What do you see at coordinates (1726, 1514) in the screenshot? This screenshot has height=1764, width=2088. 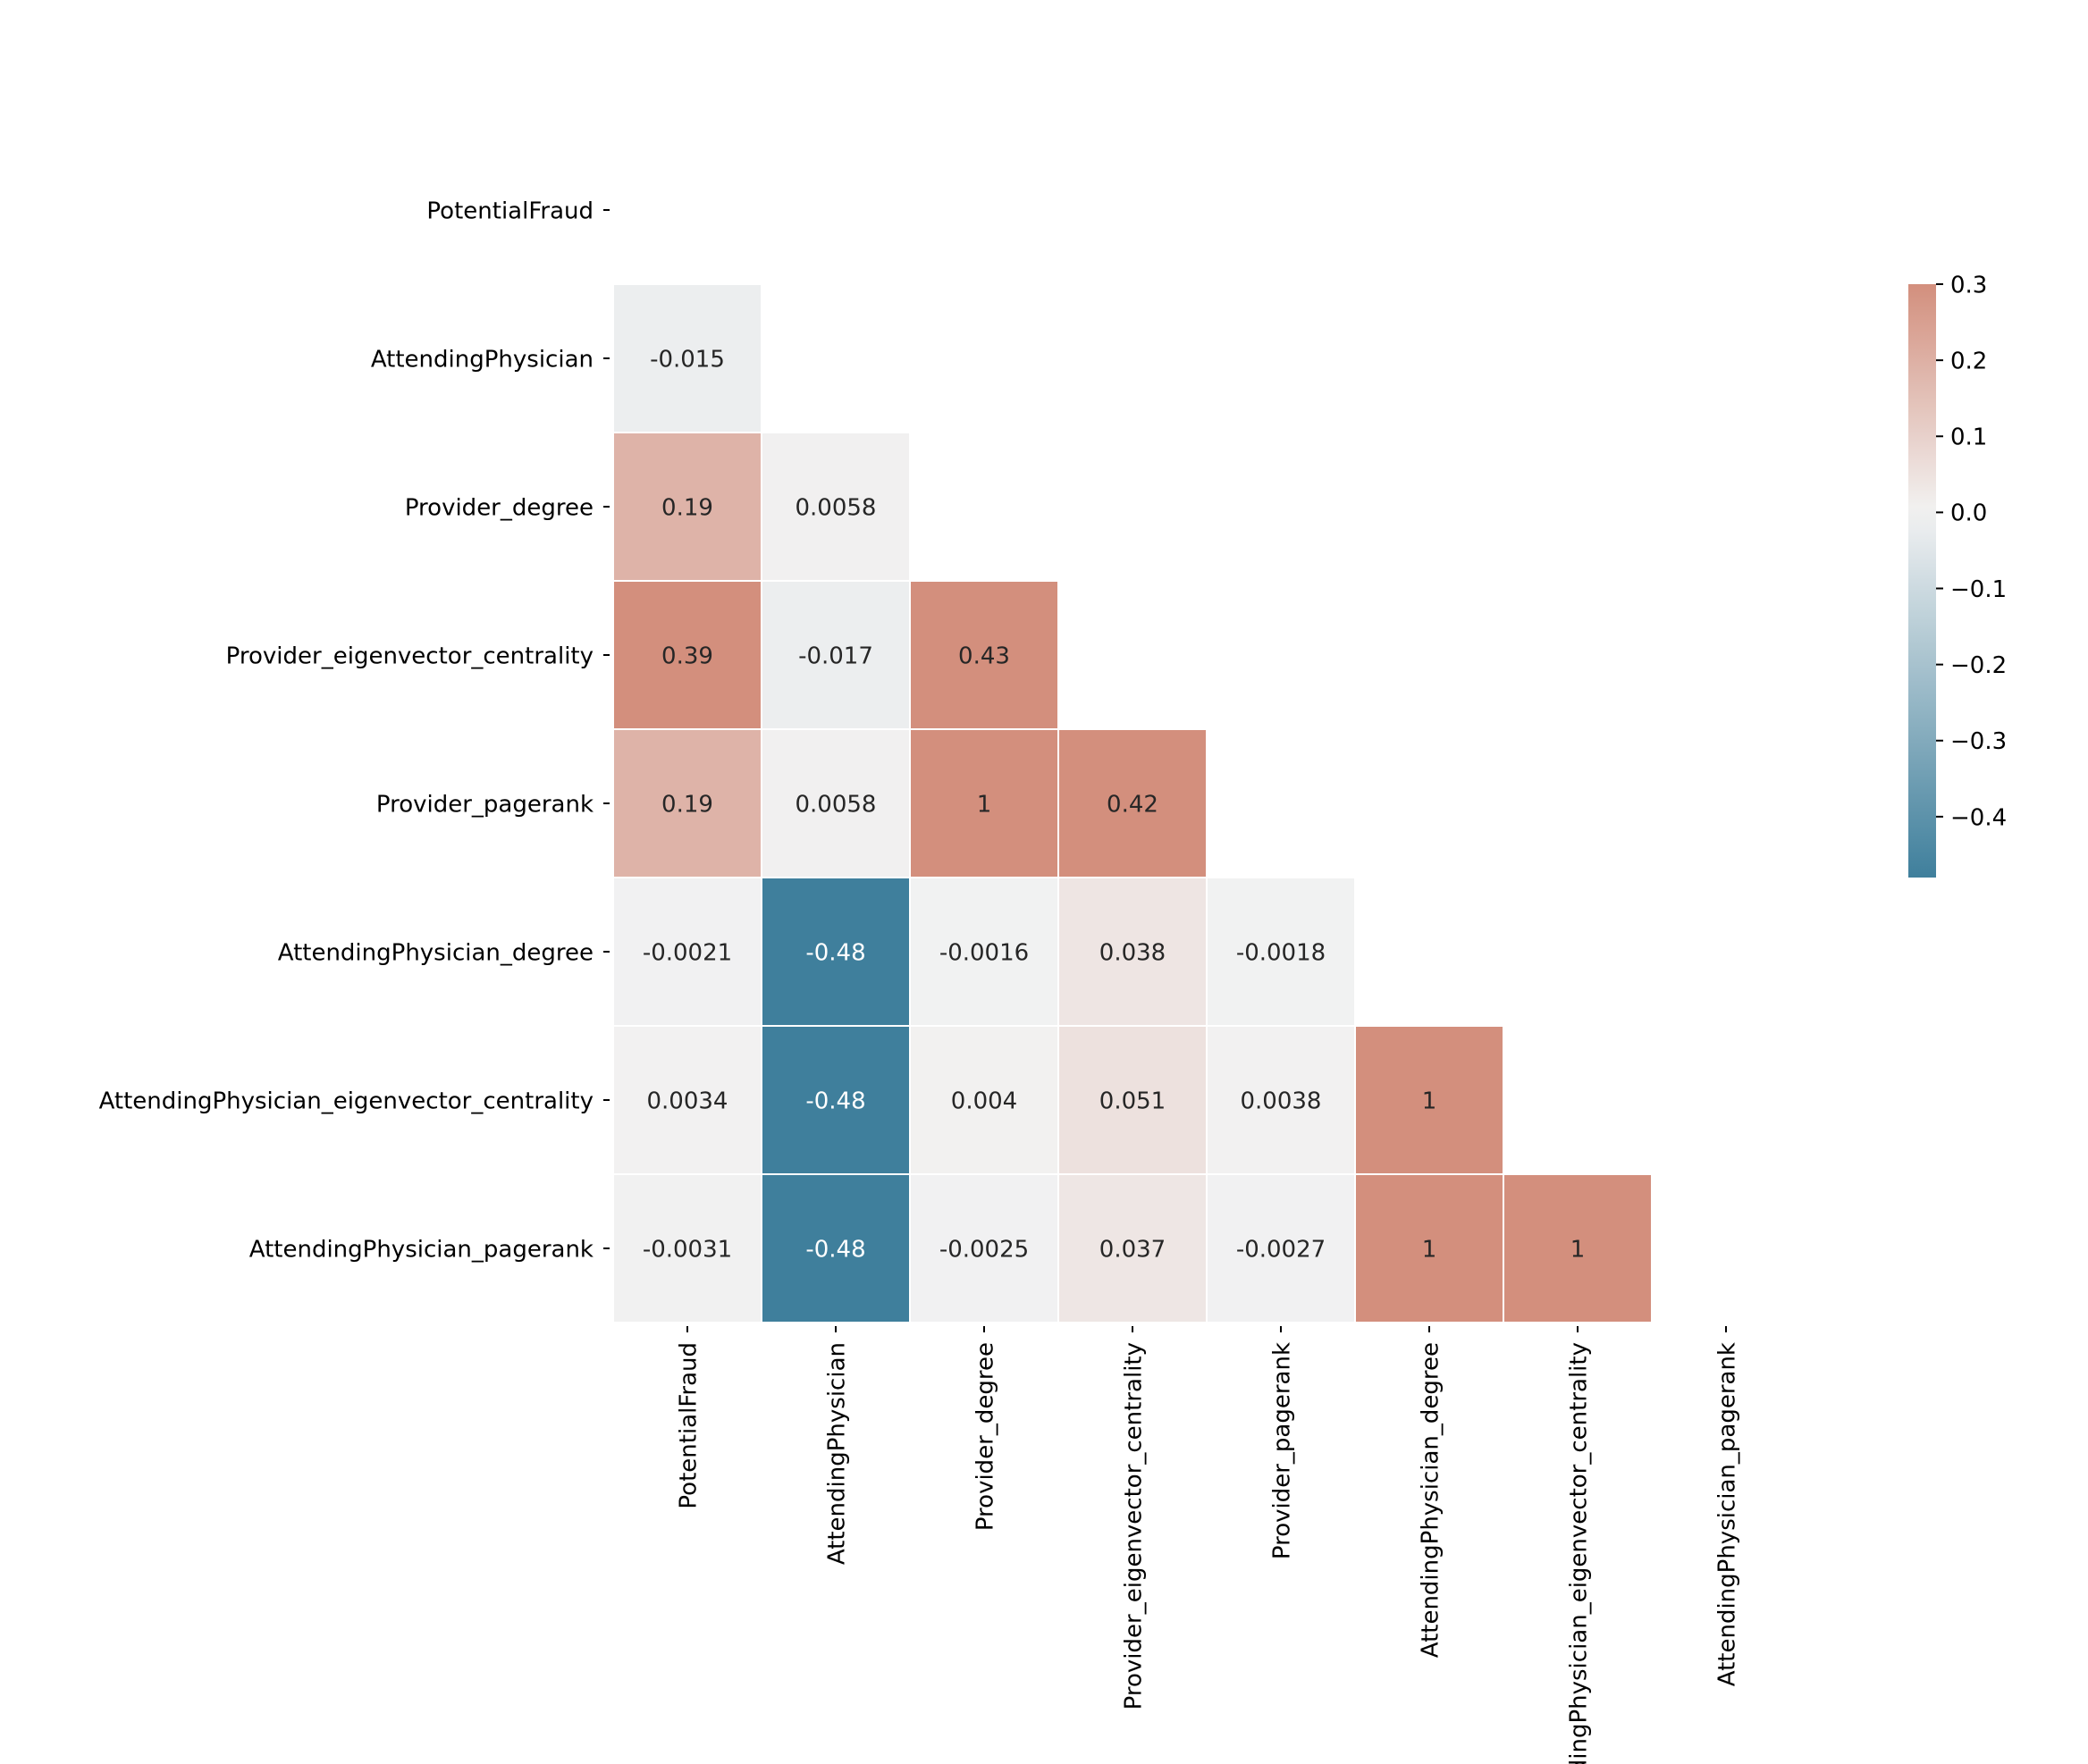 I see `x-tick-label: AttendingPhysician_pagerank` at bounding box center [1726, 1514].